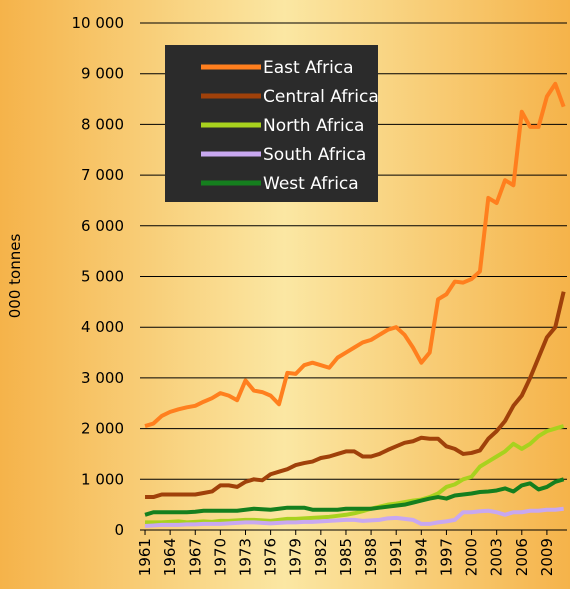 The width and height of the screenshot is (570, 589). What do you see at coordinates (245, 557) in the screenshot?
I see `x-tick-label: 1973` at bounding box center [245, 557].